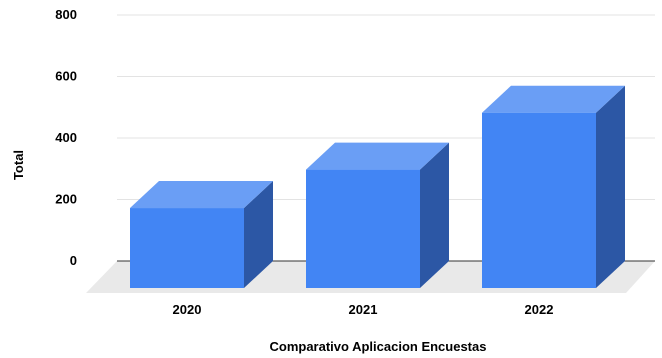 The width and height of the screenshot is (662, 358). I want to click on x-tick-label: 2022, so click(539, 309).